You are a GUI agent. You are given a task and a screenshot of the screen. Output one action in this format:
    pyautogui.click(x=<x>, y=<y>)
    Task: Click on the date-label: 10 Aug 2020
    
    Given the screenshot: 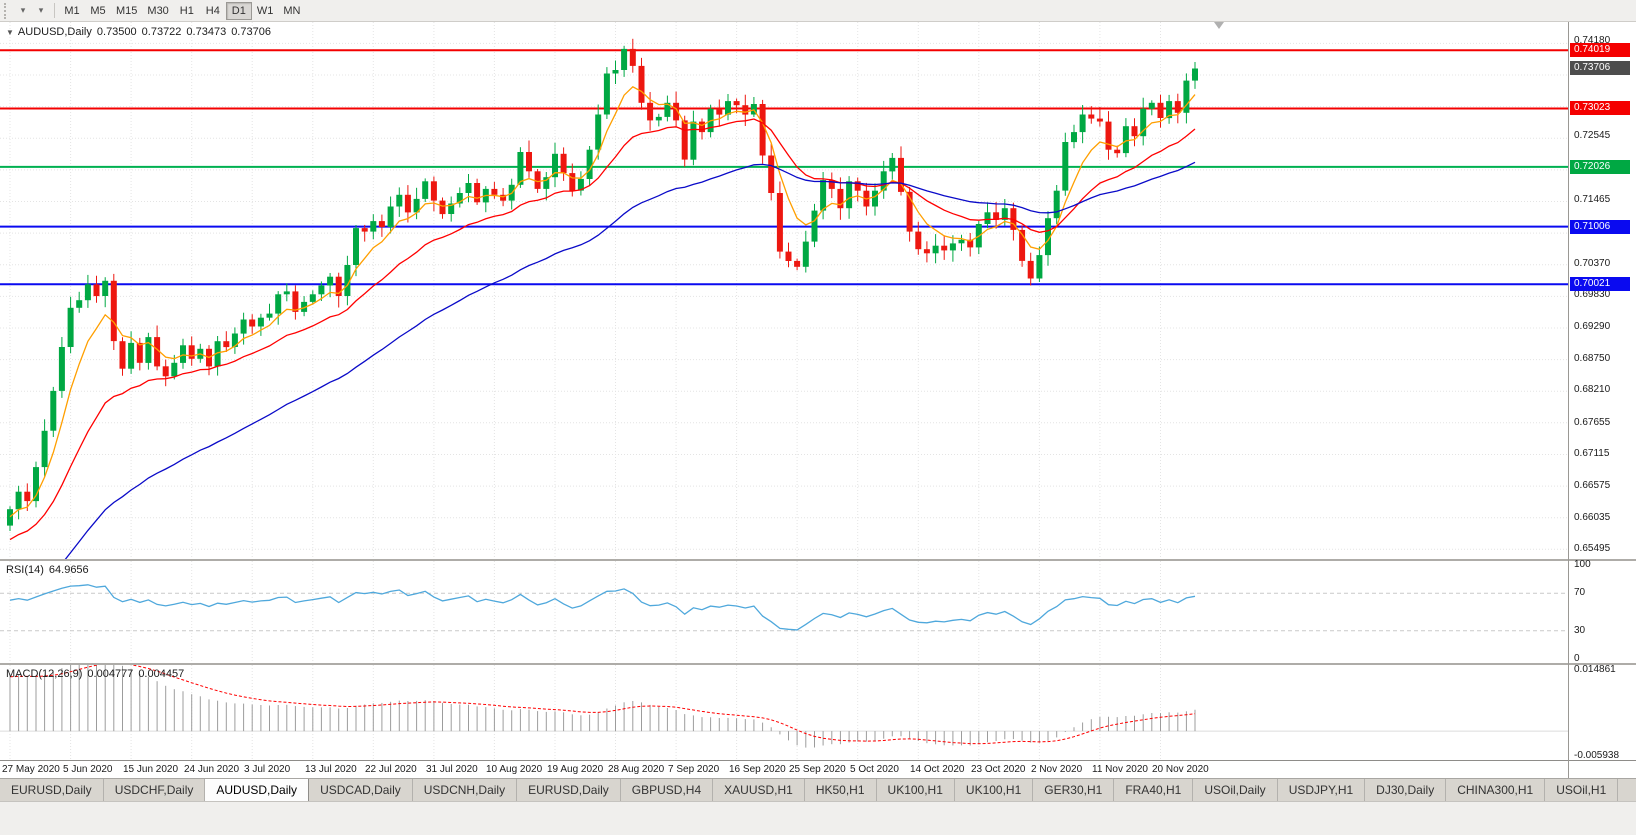 What is the action you would take?
    pyautogui.click(x=514, y=769)
    